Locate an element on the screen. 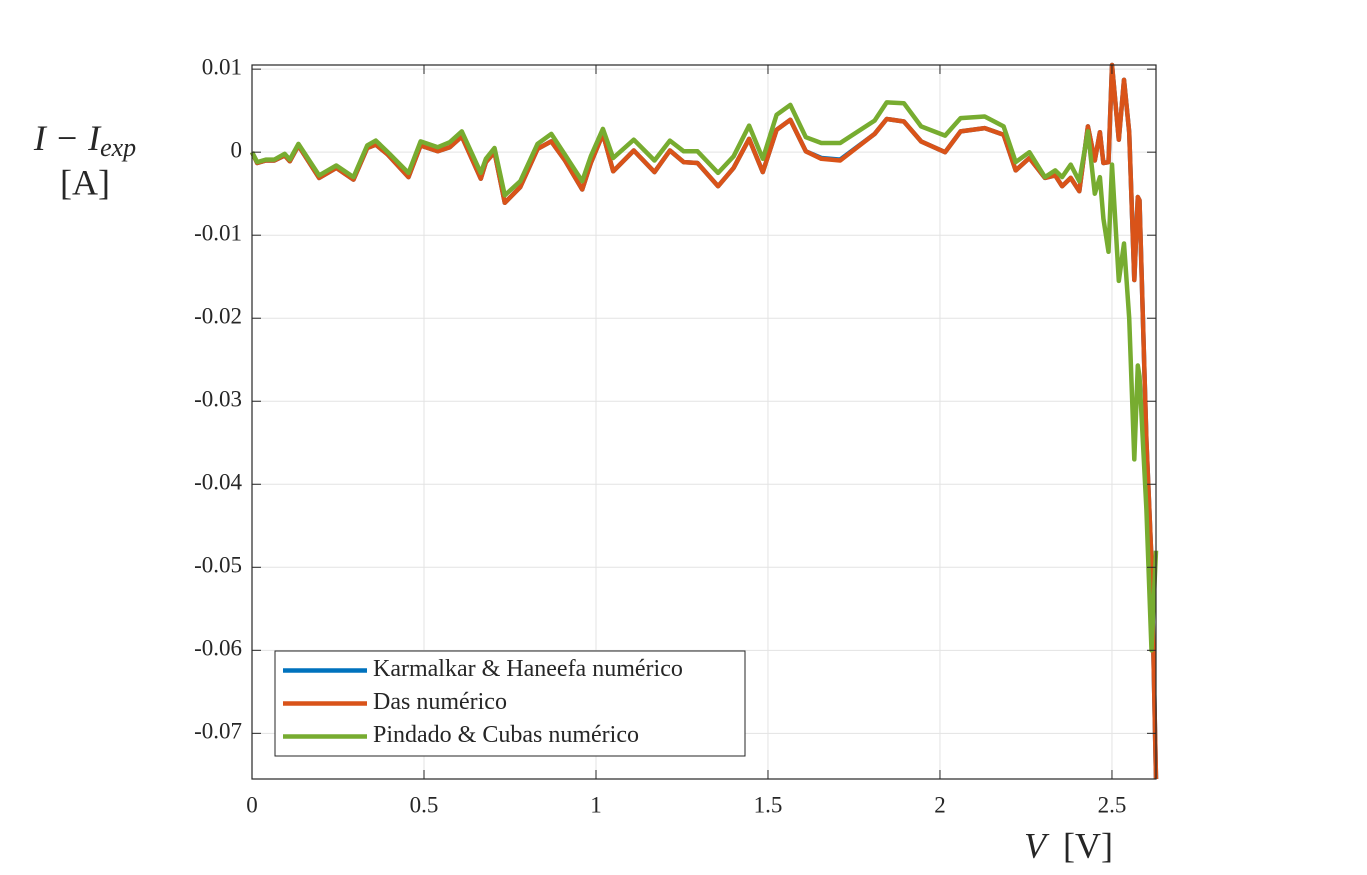  y-axis-label-subscript: exp is located at coordinates (118, 147).